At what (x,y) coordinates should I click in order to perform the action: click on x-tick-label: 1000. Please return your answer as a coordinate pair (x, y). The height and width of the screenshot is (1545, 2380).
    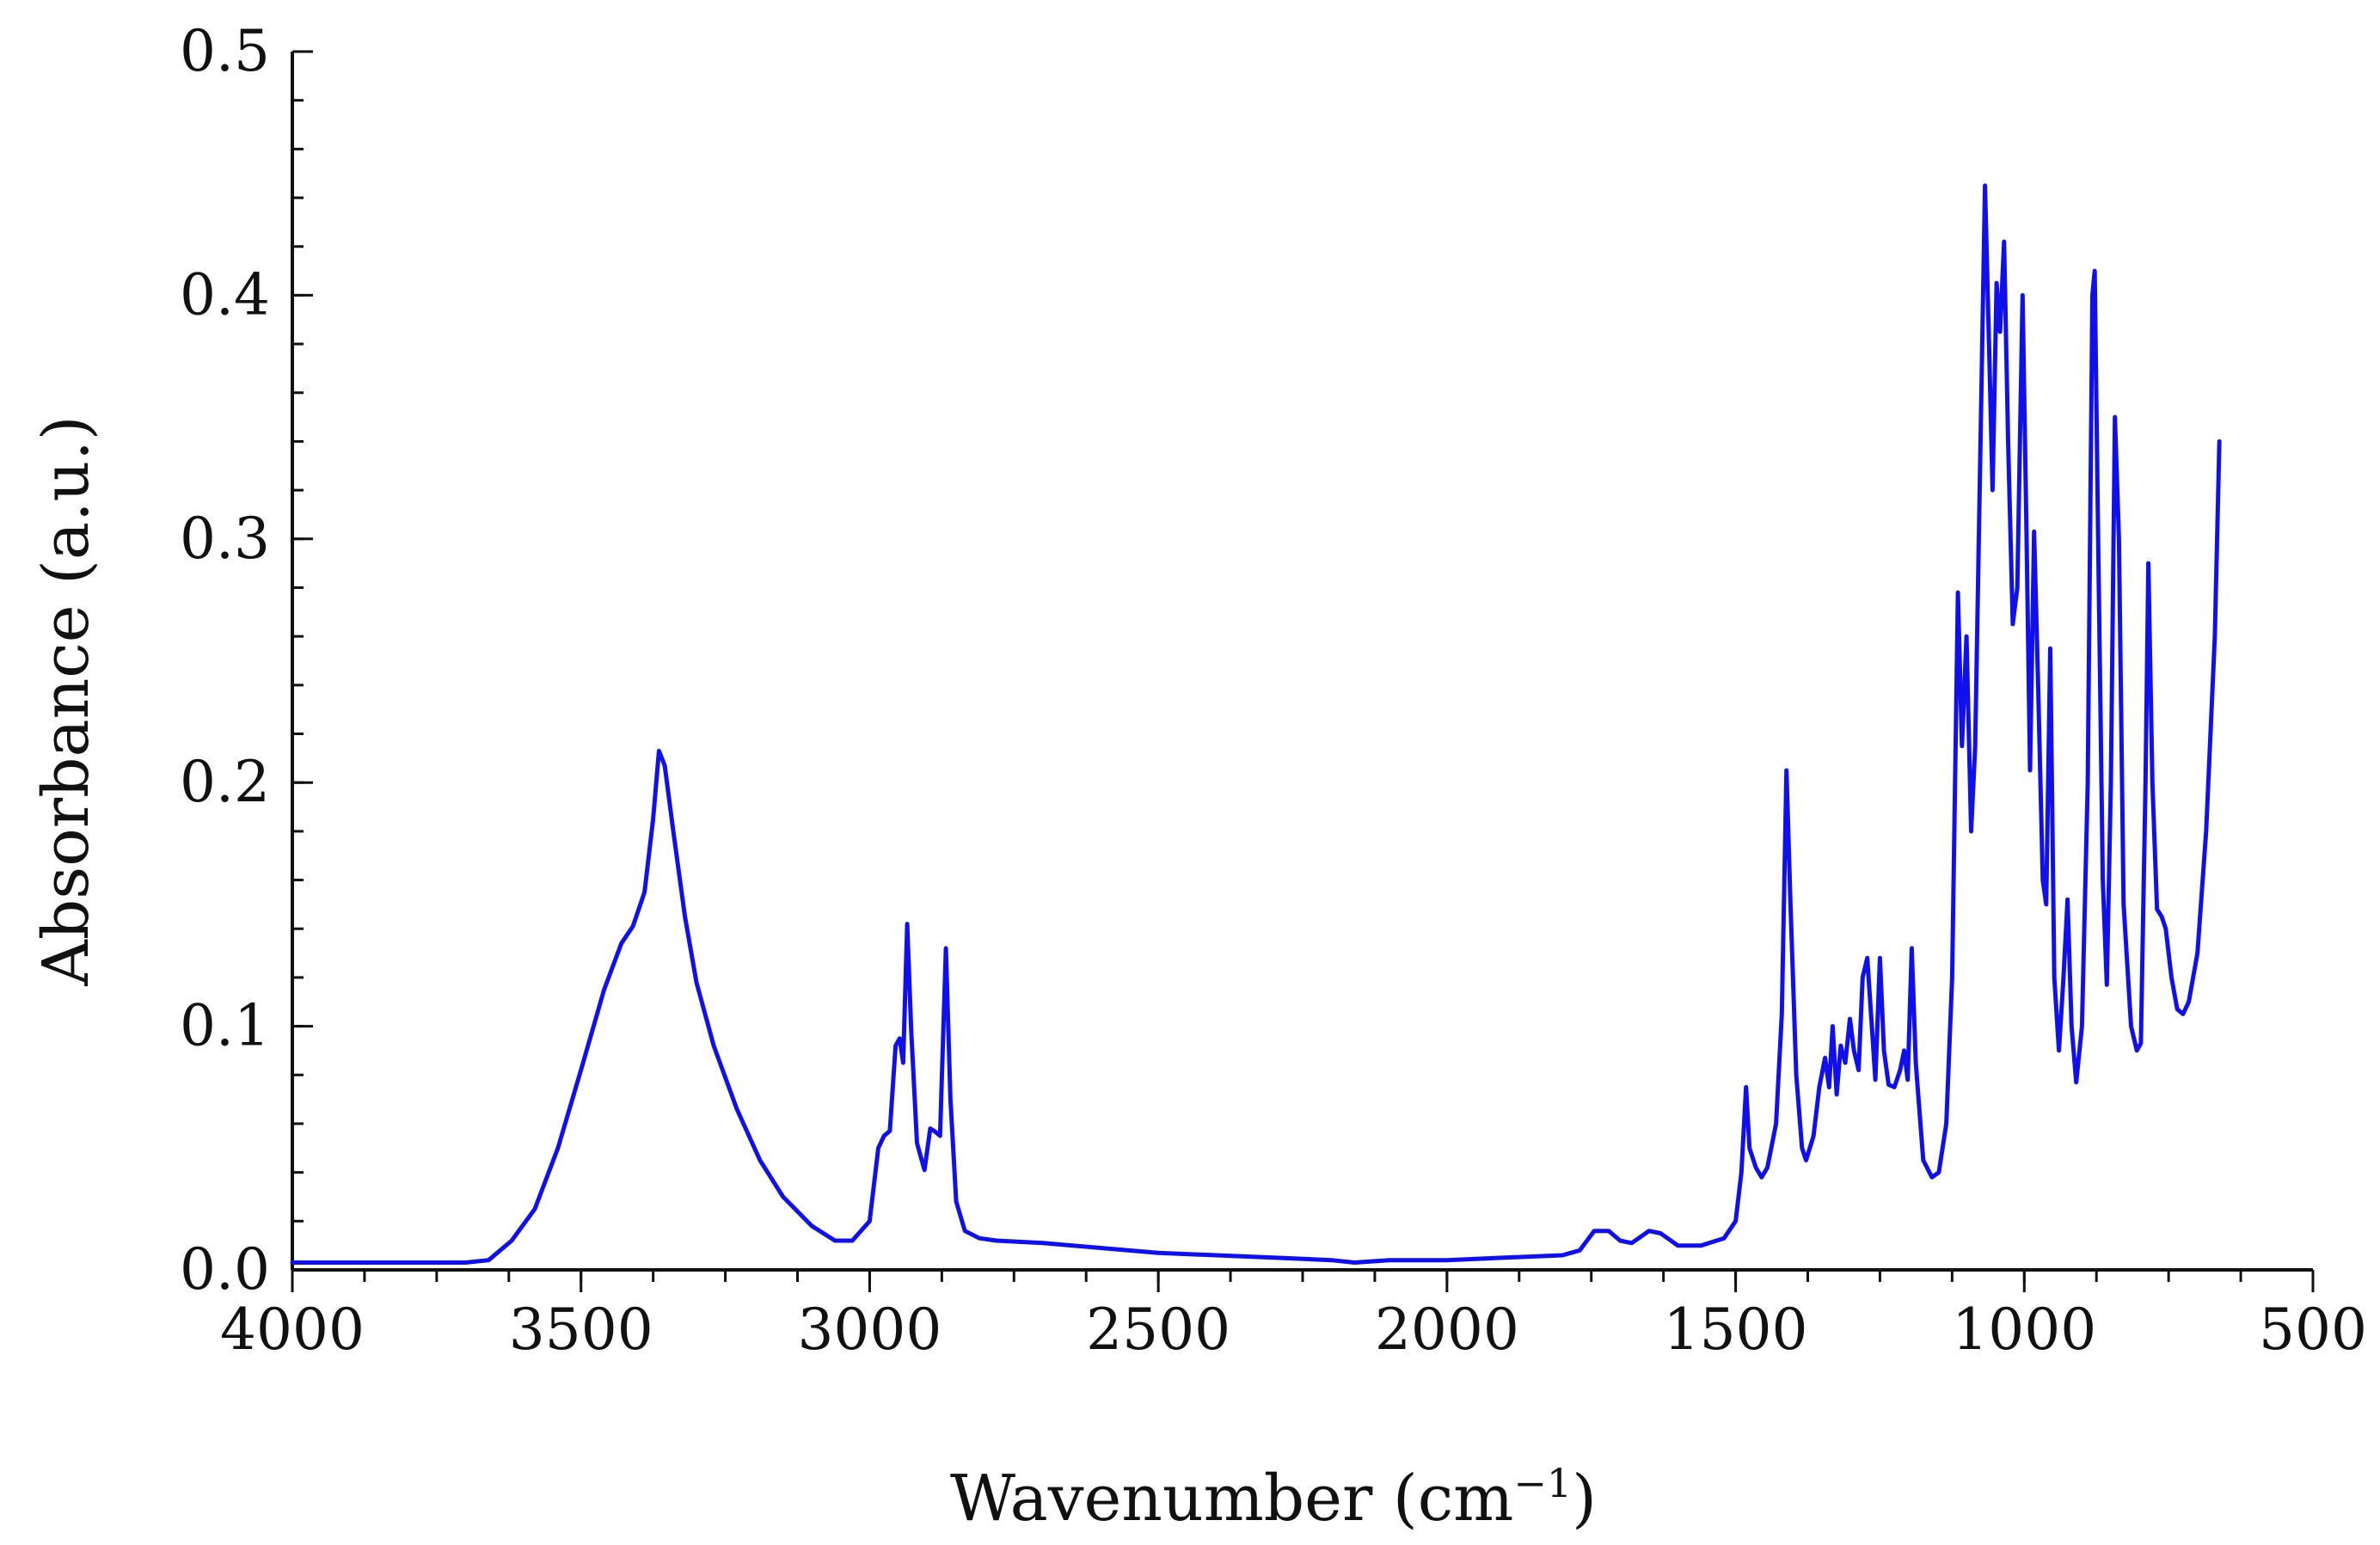
    Looking at the image, I should click on (2024, 1330).